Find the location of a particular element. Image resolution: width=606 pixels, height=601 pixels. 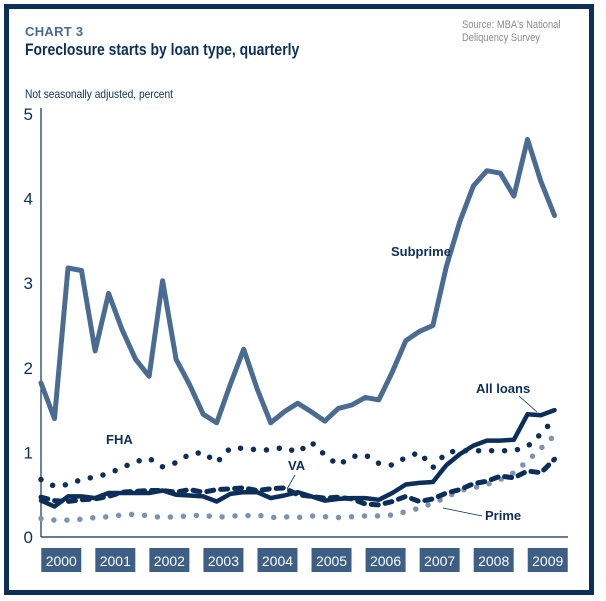

series-line-fha is located at coordinates (298, 452).